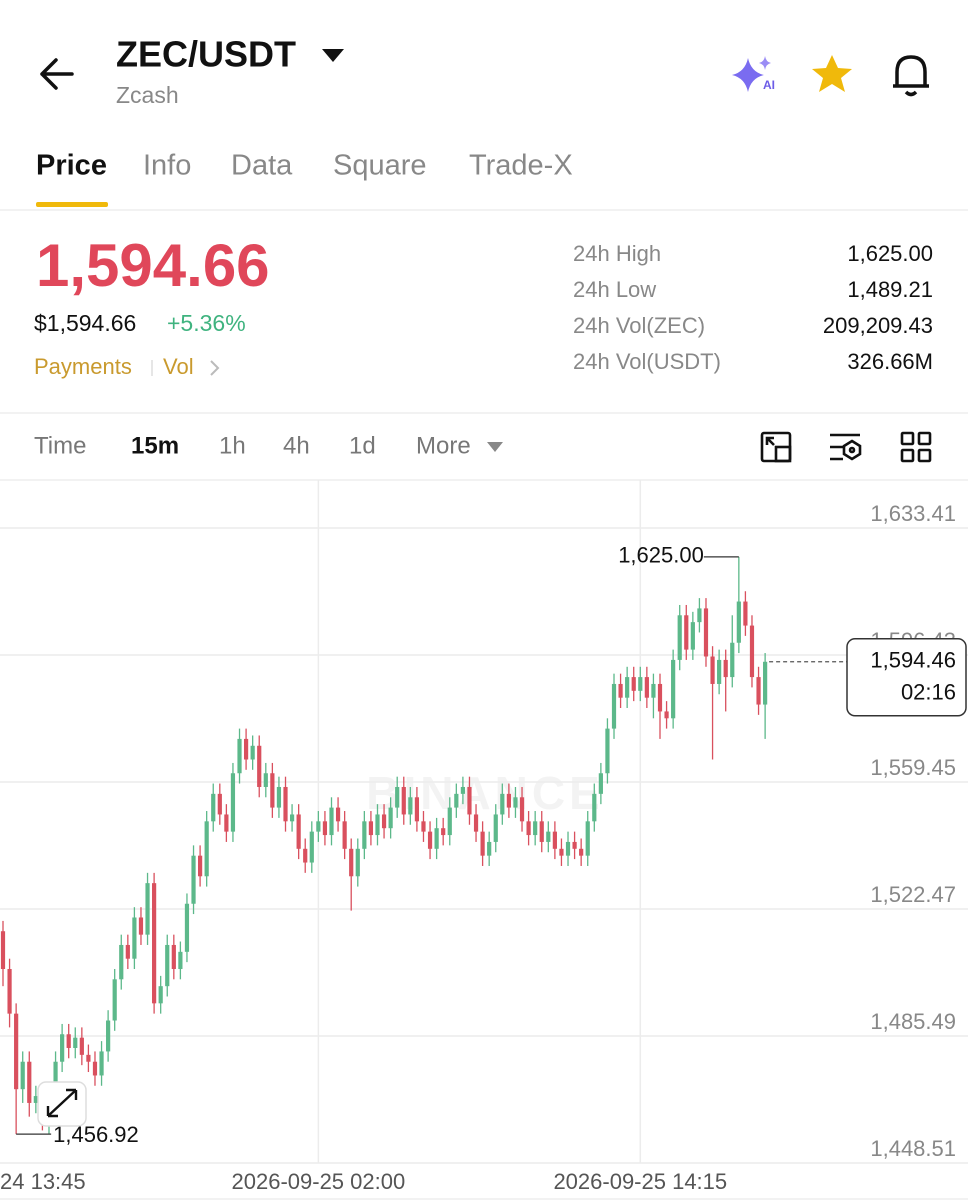 The height and width of the screenshot is (1200, 968). I want to click on x-tick-label: 2026-09-25 14:15, so click(640, 1181).